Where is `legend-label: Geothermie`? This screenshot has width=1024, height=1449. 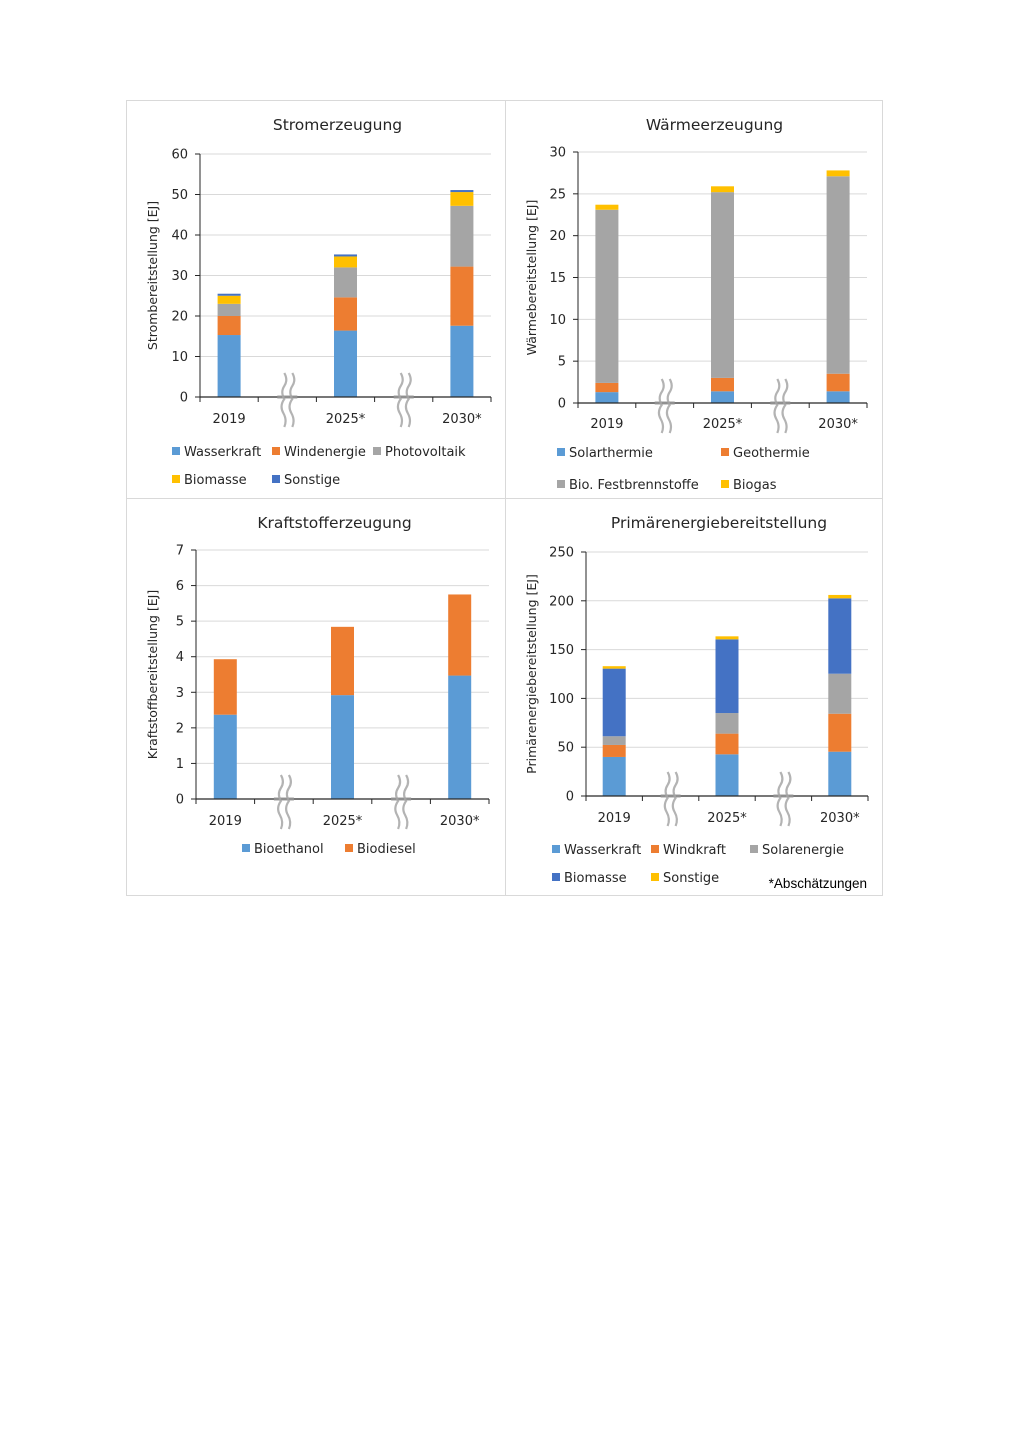
legend-label: Geothermie is located at coordinates (771, 453).